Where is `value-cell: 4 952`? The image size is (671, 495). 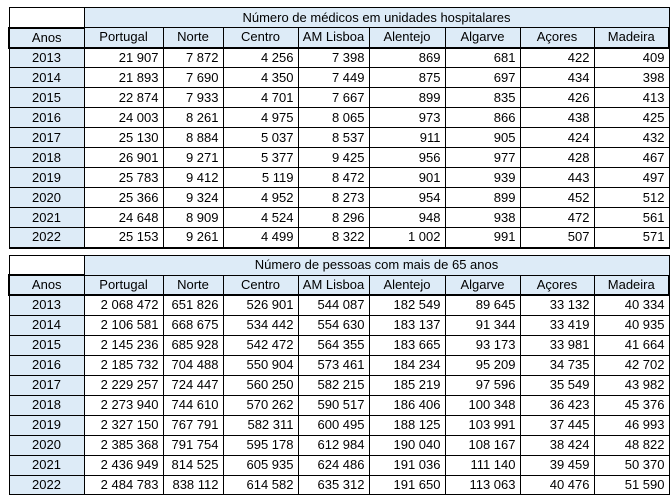 value-cell: 4 952 is located at coordinates (260, 197).